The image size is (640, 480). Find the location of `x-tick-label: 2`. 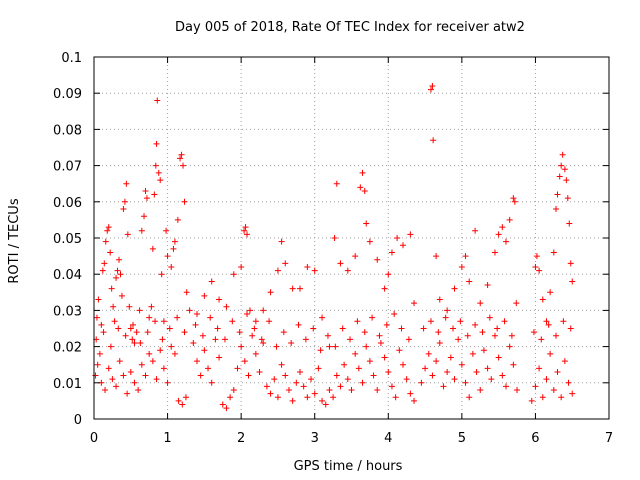

x-tick-label: 2 is located at coordinates (241, 438).